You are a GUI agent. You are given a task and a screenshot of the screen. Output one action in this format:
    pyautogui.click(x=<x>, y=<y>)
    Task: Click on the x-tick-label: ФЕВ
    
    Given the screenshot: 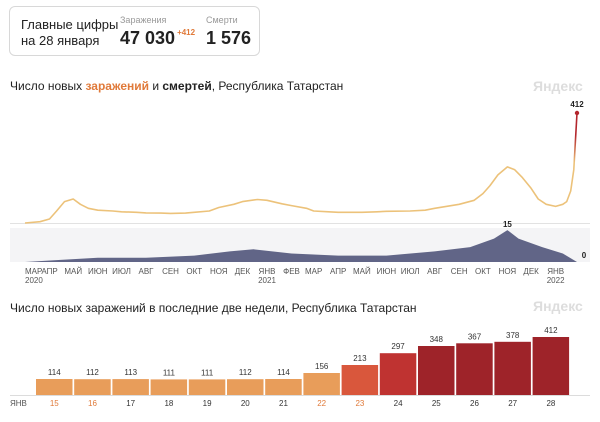 What is the action you would take?
    pyautogui.click(x=291, y=271)
    